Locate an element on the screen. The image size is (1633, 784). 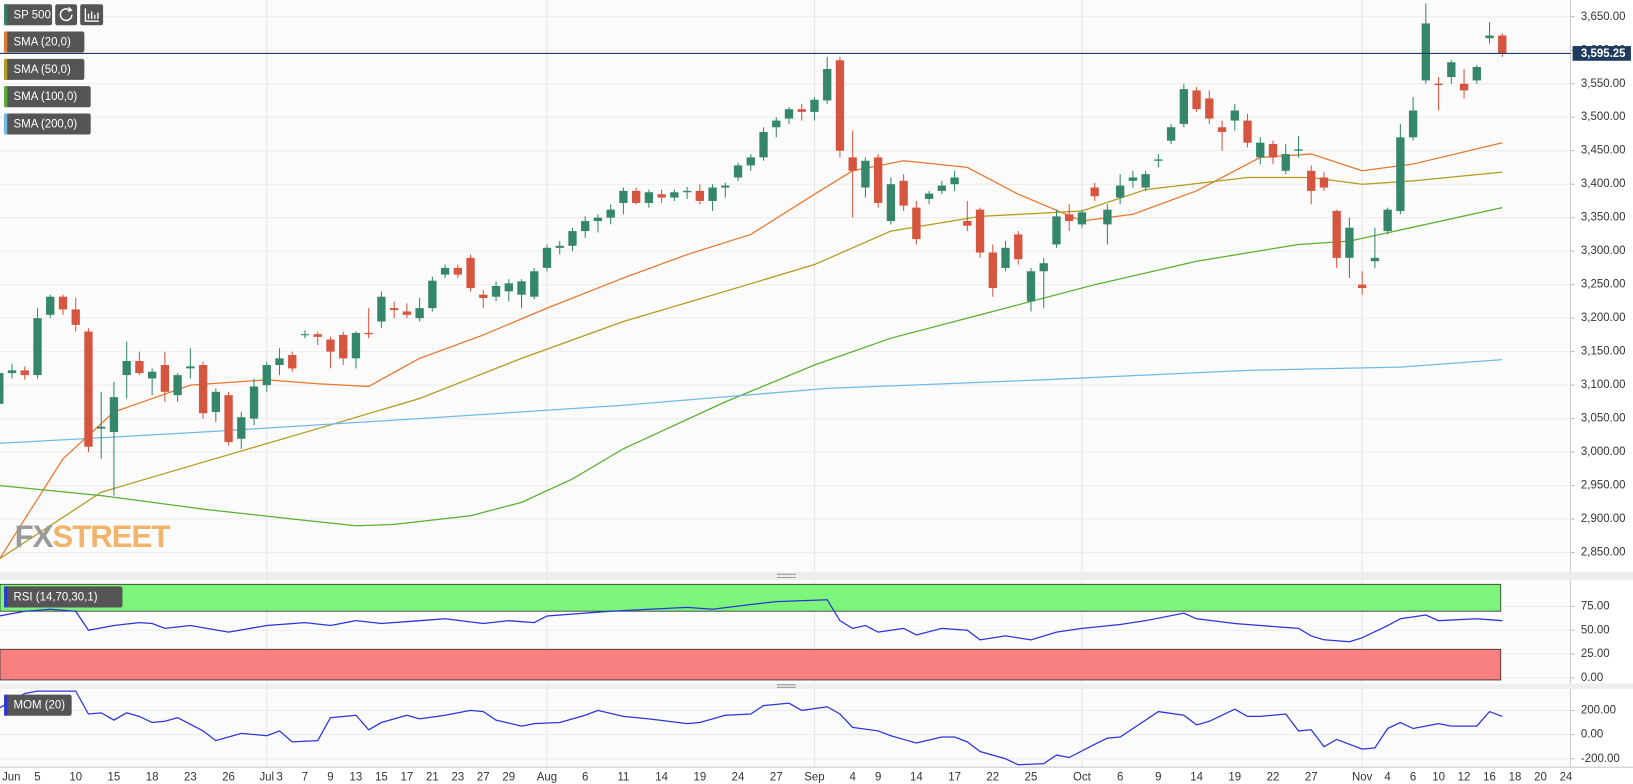
legend-label: SMA (20,0) is located at coordinates (42, 43).